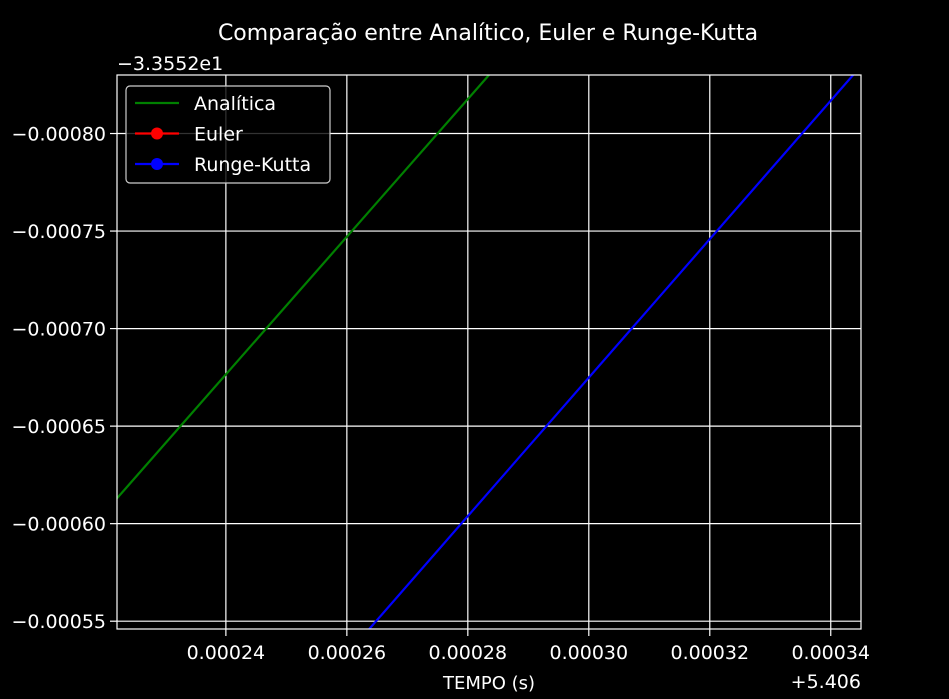 The height and width of the screenshot is (699, 949). Describe the element at coordinates (488, 683) in the screenshot. I see `x-axis-label: TEMPO (s)` at that location.